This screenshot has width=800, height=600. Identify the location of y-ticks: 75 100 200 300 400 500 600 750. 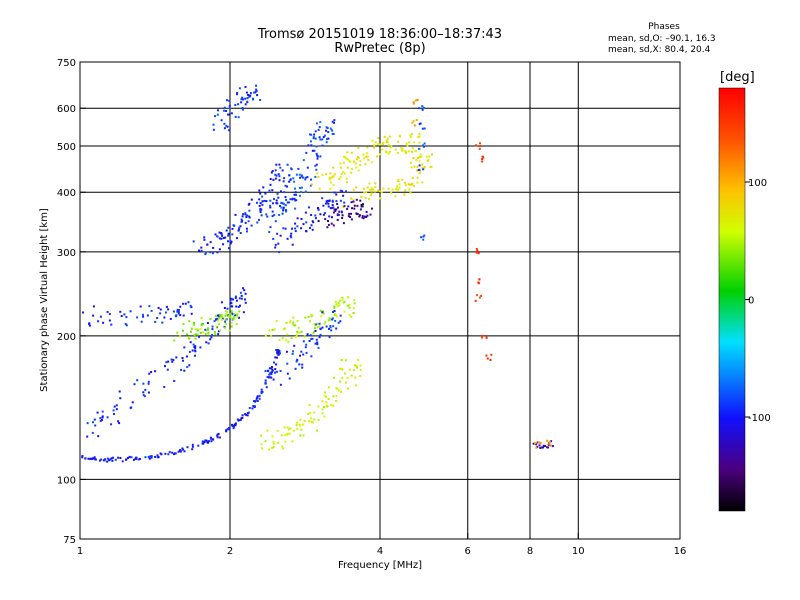
(71, 302).